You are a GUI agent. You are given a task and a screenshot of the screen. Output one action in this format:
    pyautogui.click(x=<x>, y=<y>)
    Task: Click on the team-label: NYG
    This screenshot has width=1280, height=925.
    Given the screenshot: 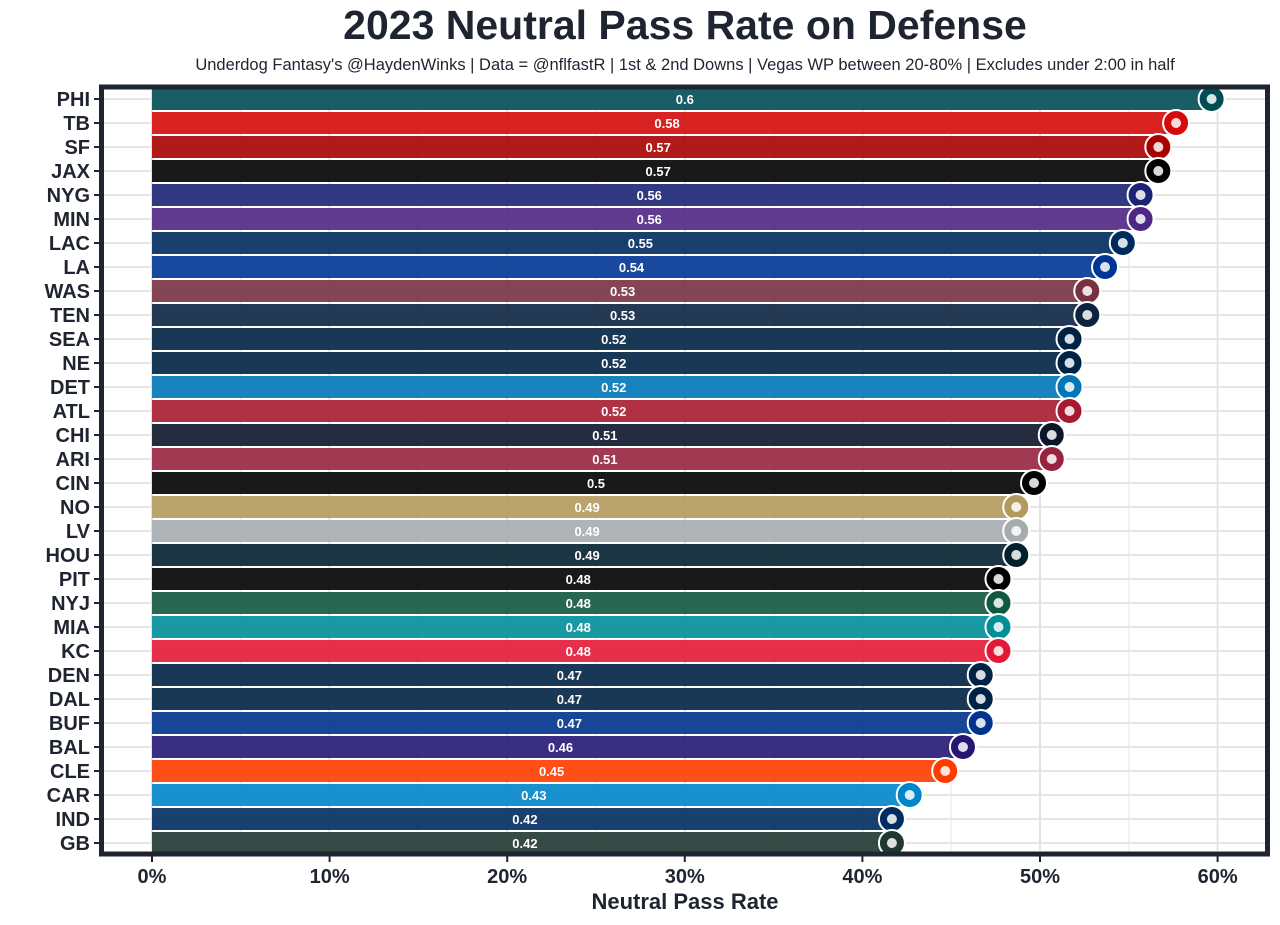 What is the action you would take?
    pyautogui.click(x=68, y=196)
    